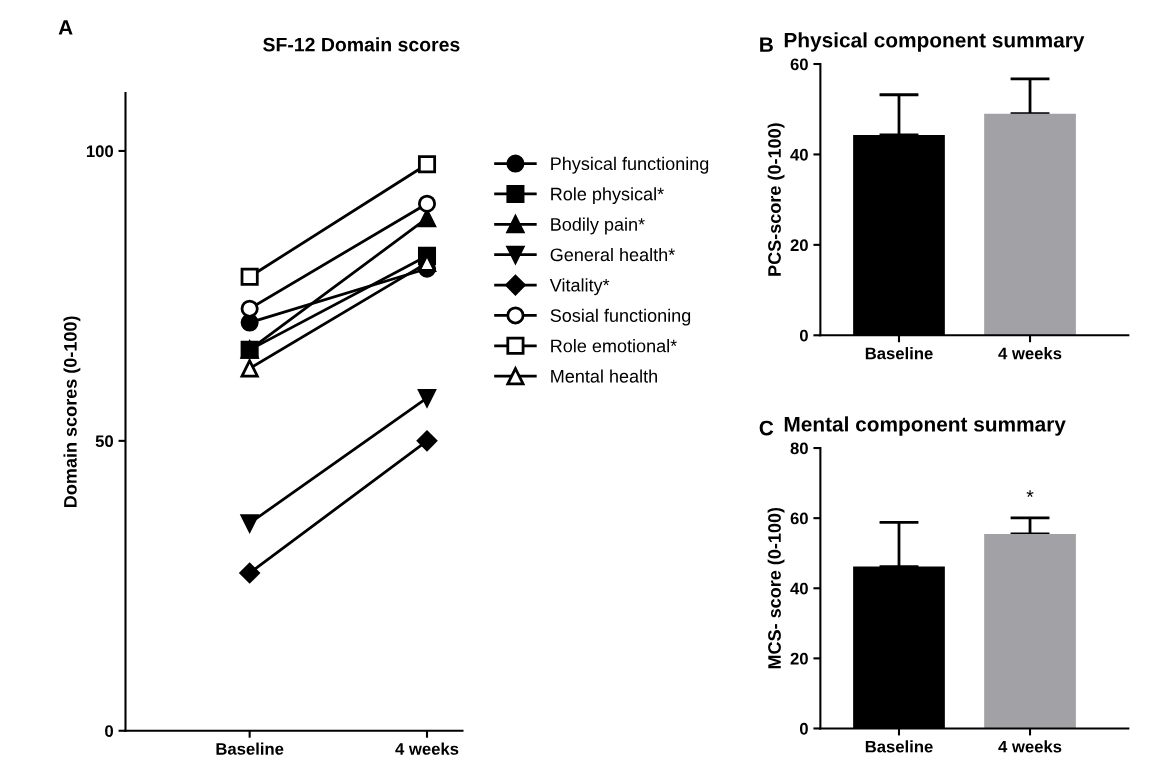  What do you see at coordinates (72, 411) in the screenshot?
I see `y-axis-title: Domain scores (0-100)` at bounding box center [72, 411].